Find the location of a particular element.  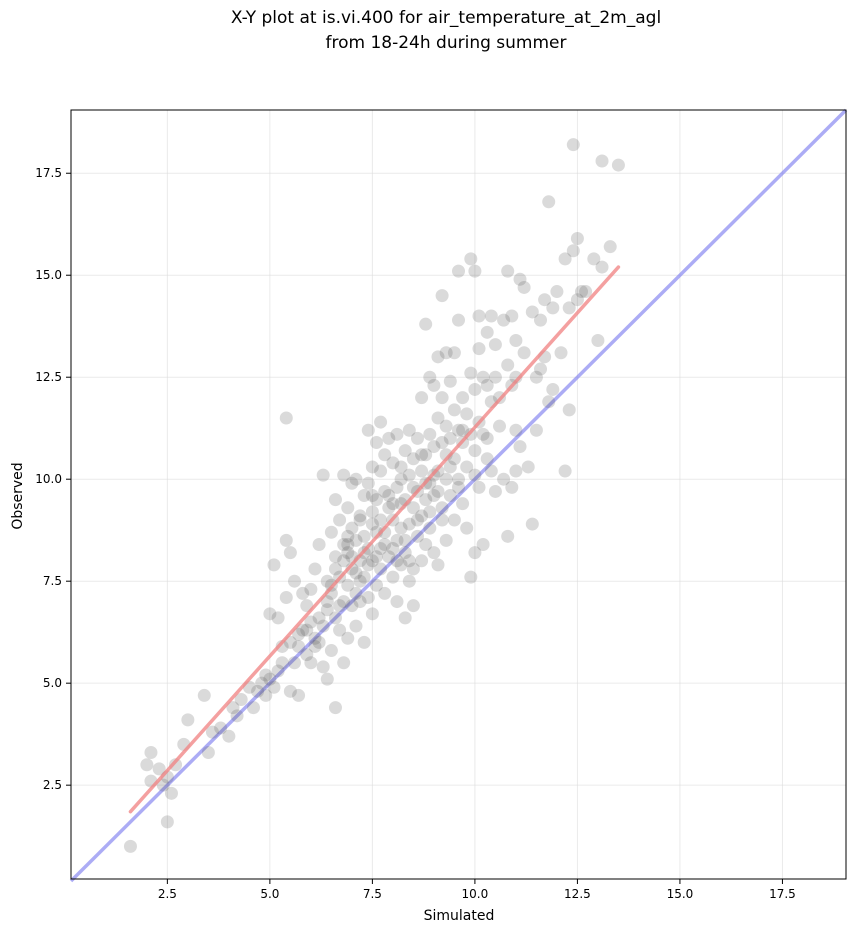

y-tick-label: 2.5 is located at coordinates (52, 785).